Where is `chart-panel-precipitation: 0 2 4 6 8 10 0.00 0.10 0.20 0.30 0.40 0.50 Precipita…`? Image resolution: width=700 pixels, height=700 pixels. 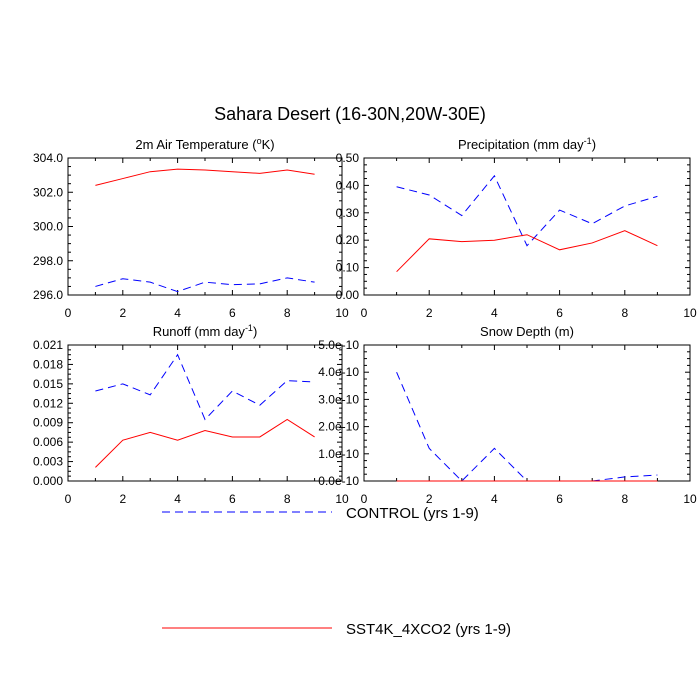
chart-panel-precipitation: 0 2 4 6 8 10 0.00 0.10 0.20 0.30 0.40 0.50 Precipita… is located at coordinates (516, 228).